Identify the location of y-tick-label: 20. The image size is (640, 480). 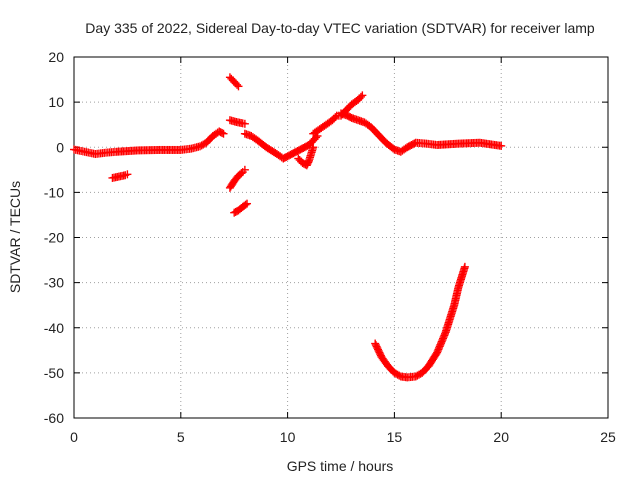
(56, 57).